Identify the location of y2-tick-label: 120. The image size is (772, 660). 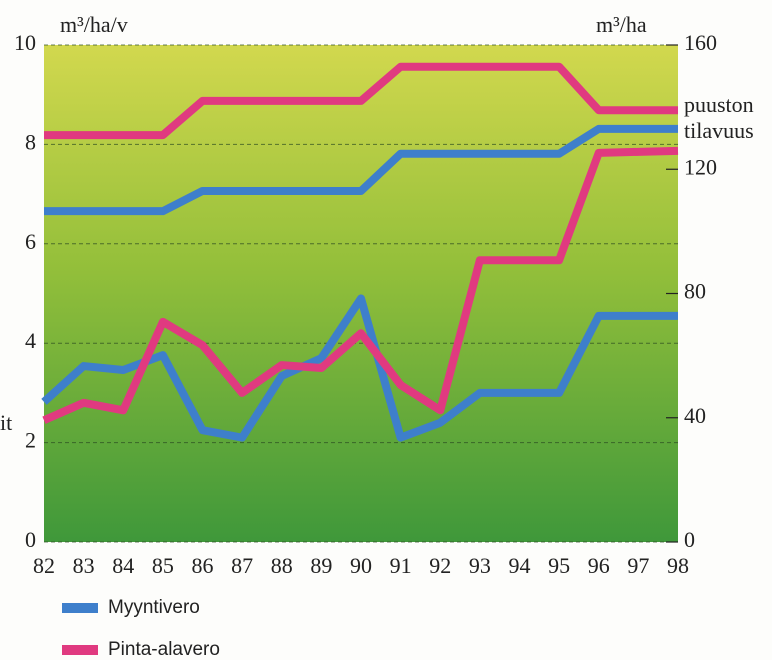
(700, 166).